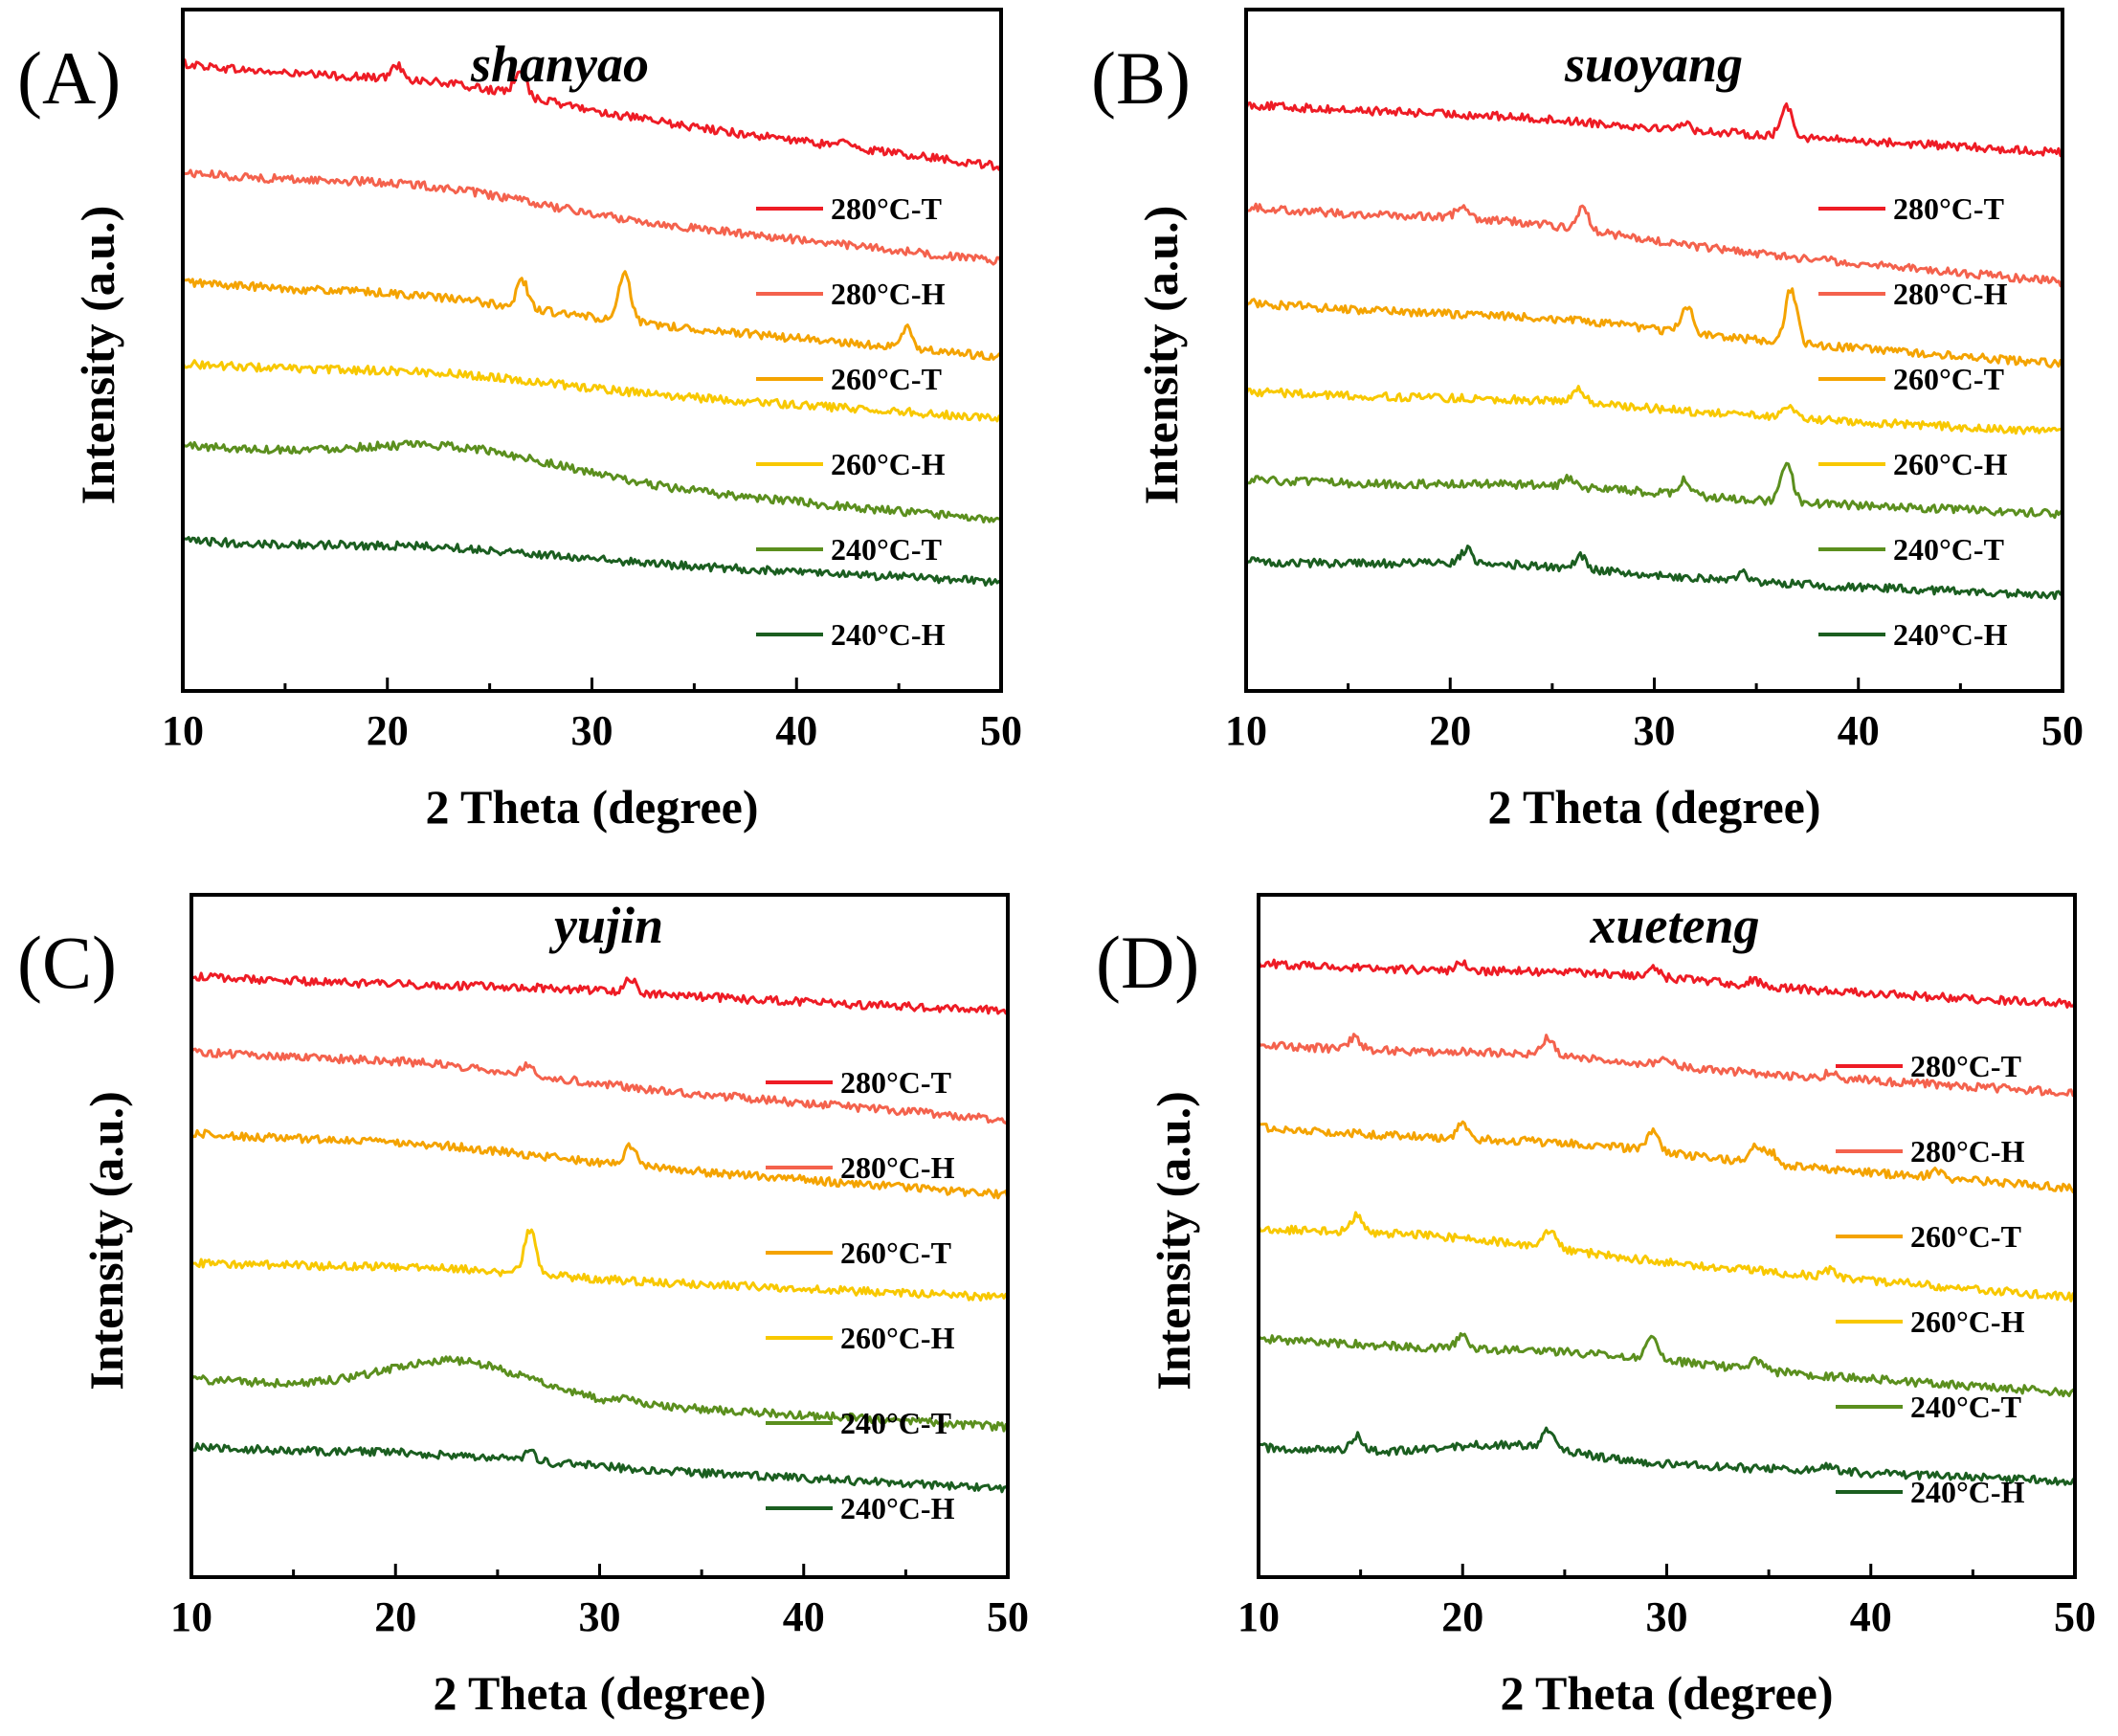 The width and height of the screenshot is (2118, 1736). Describe the element at coordinates (559, 64) in the screenshot. I see `panel-title: shanyao` at that location.